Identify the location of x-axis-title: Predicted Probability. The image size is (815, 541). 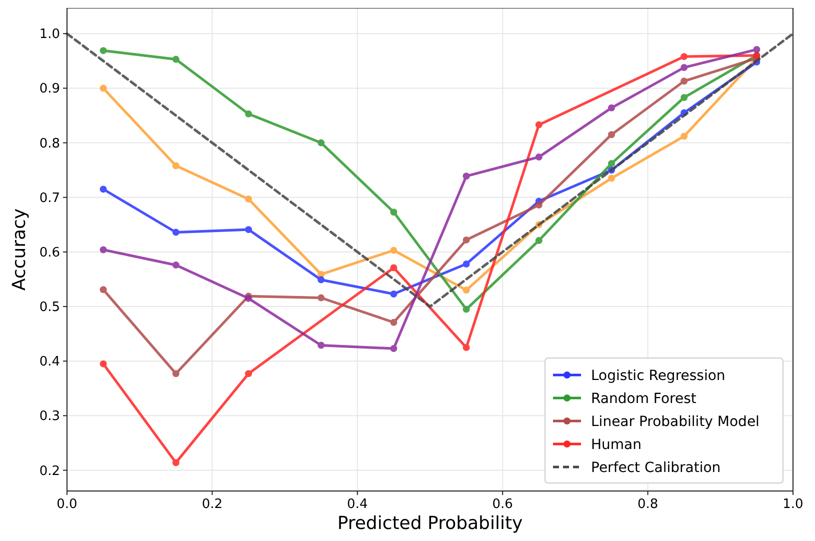
(430, 523).